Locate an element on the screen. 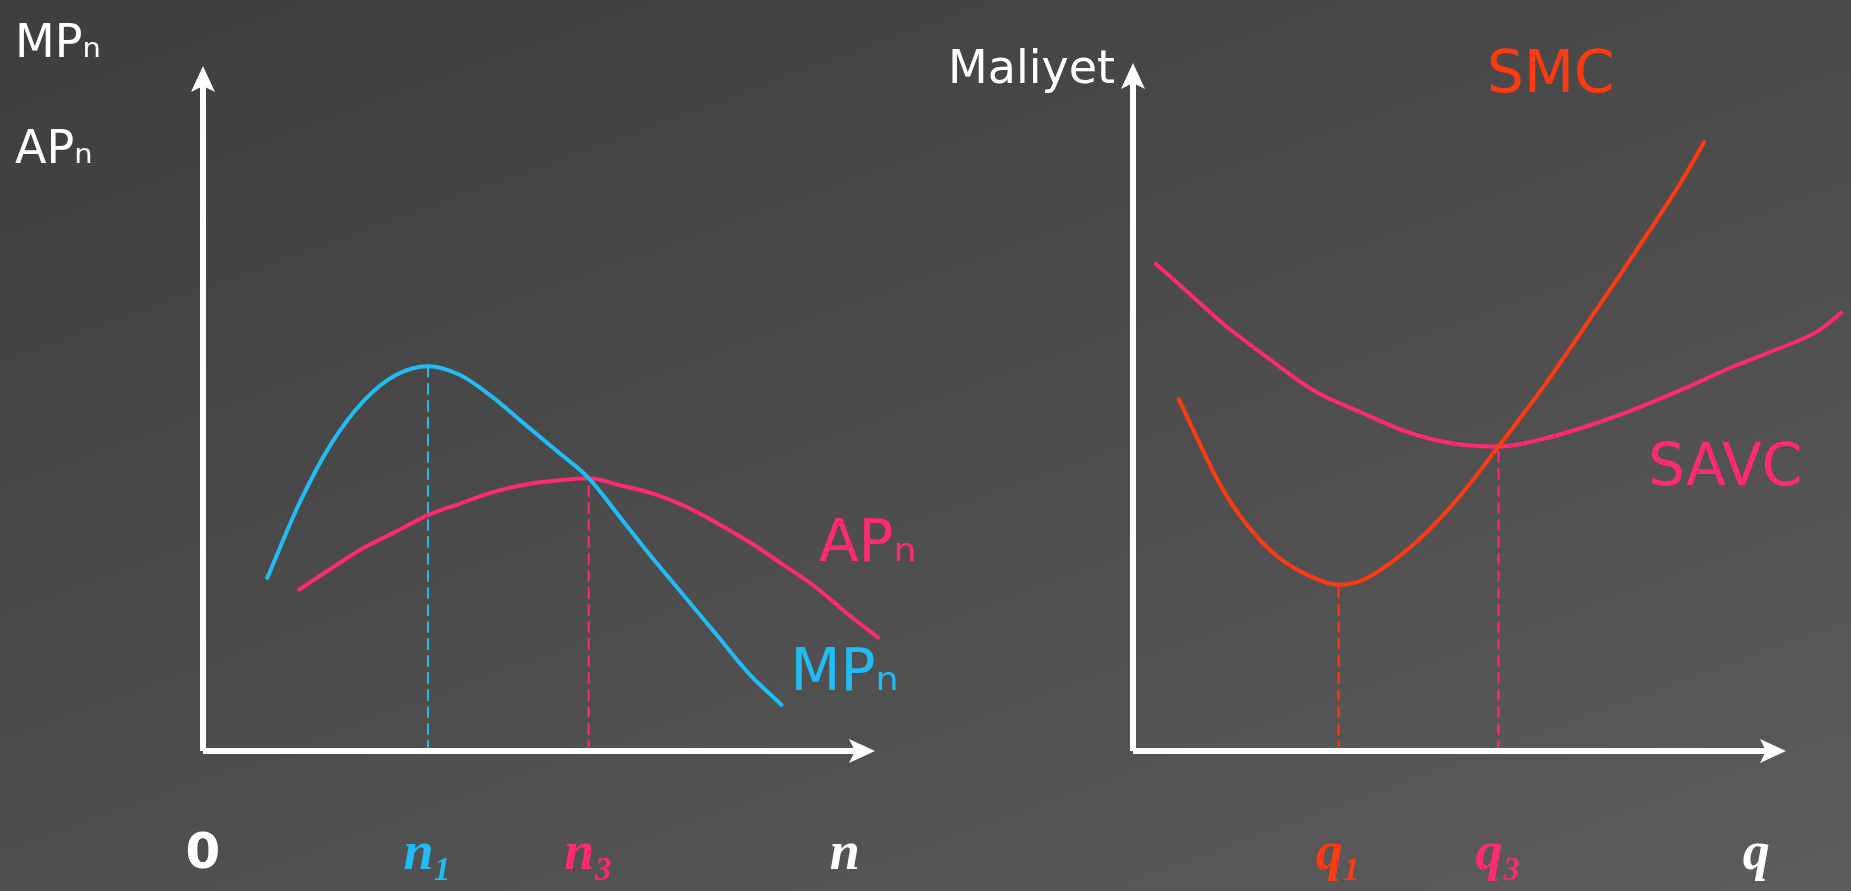  series-label: SAVC is located at coordinates (1725, 464).